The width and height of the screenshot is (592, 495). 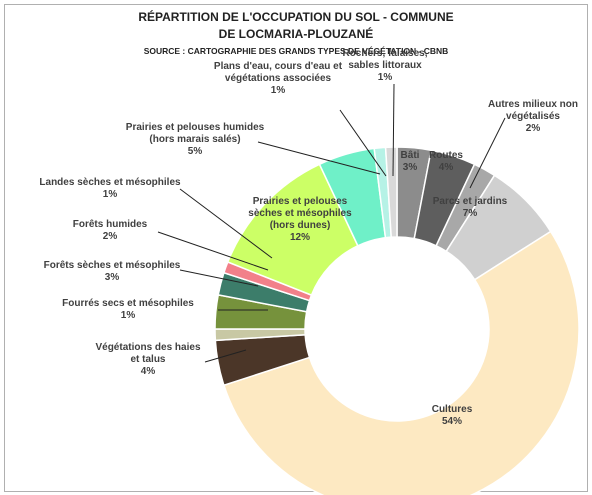 I want to click on category-label: Routes, so click(x=446, y=155).